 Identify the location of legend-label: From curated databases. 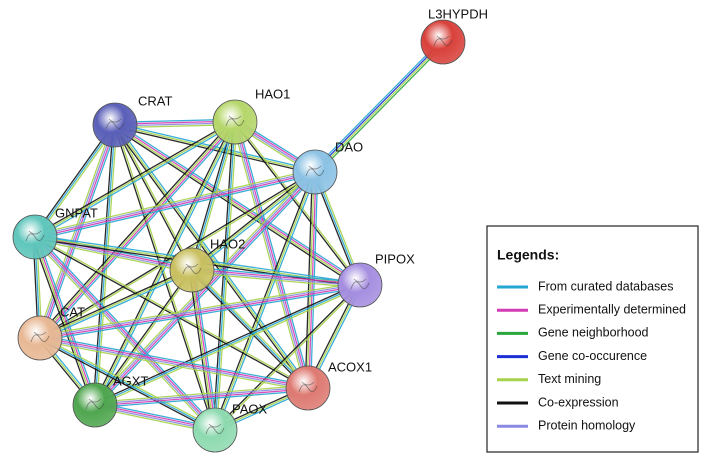
(606, 286).